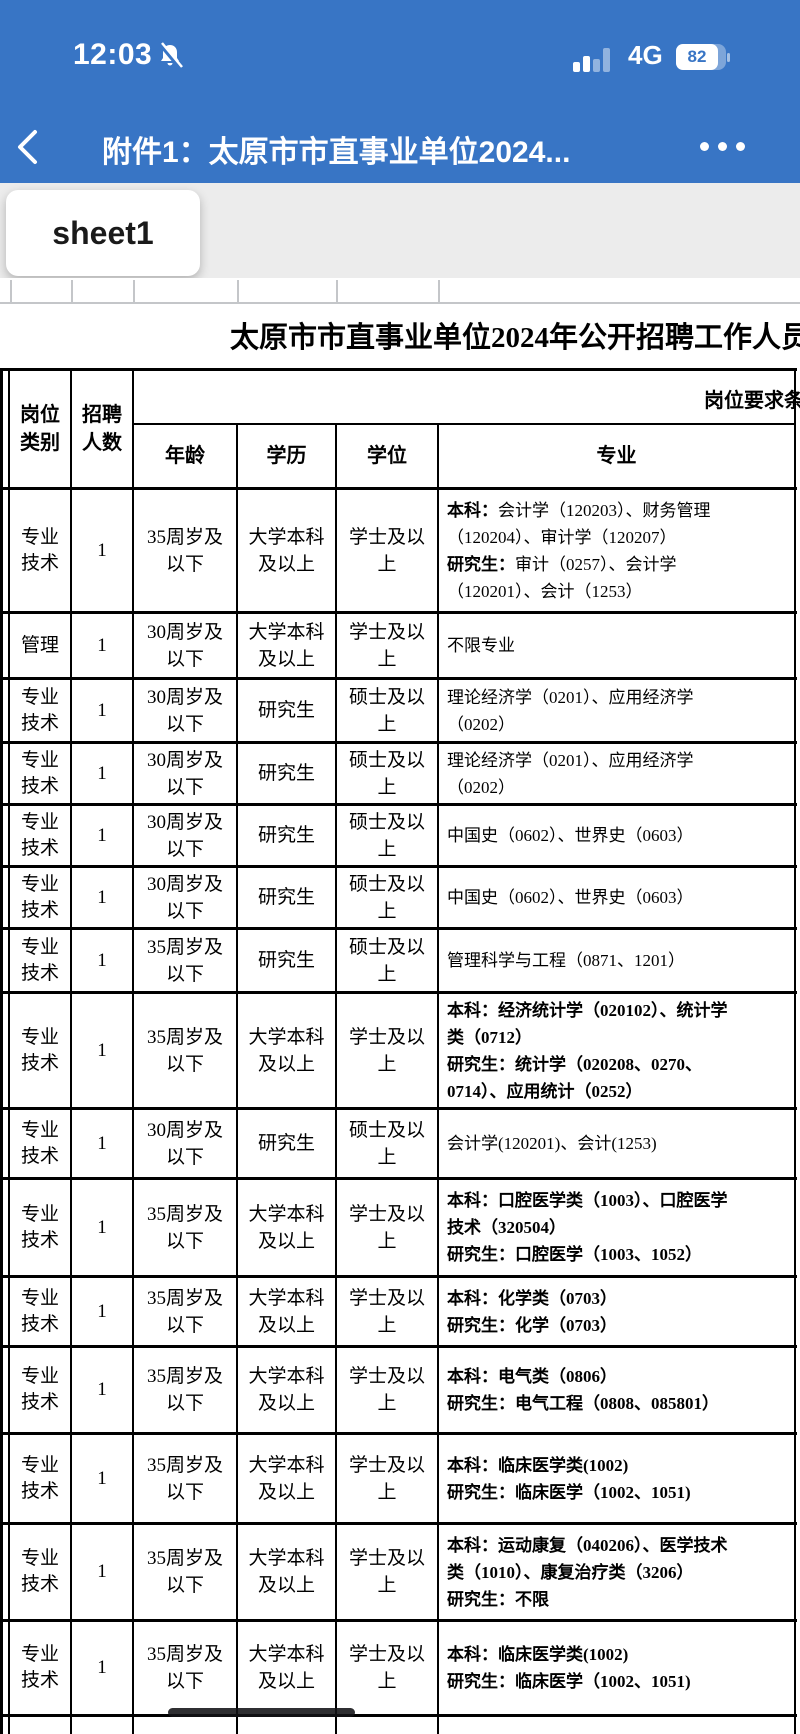 The image size is (800, 1734). Describe the element at coordinates (388, 456) in the screenshot. I see `header-degree-cell: 学位` at that location.